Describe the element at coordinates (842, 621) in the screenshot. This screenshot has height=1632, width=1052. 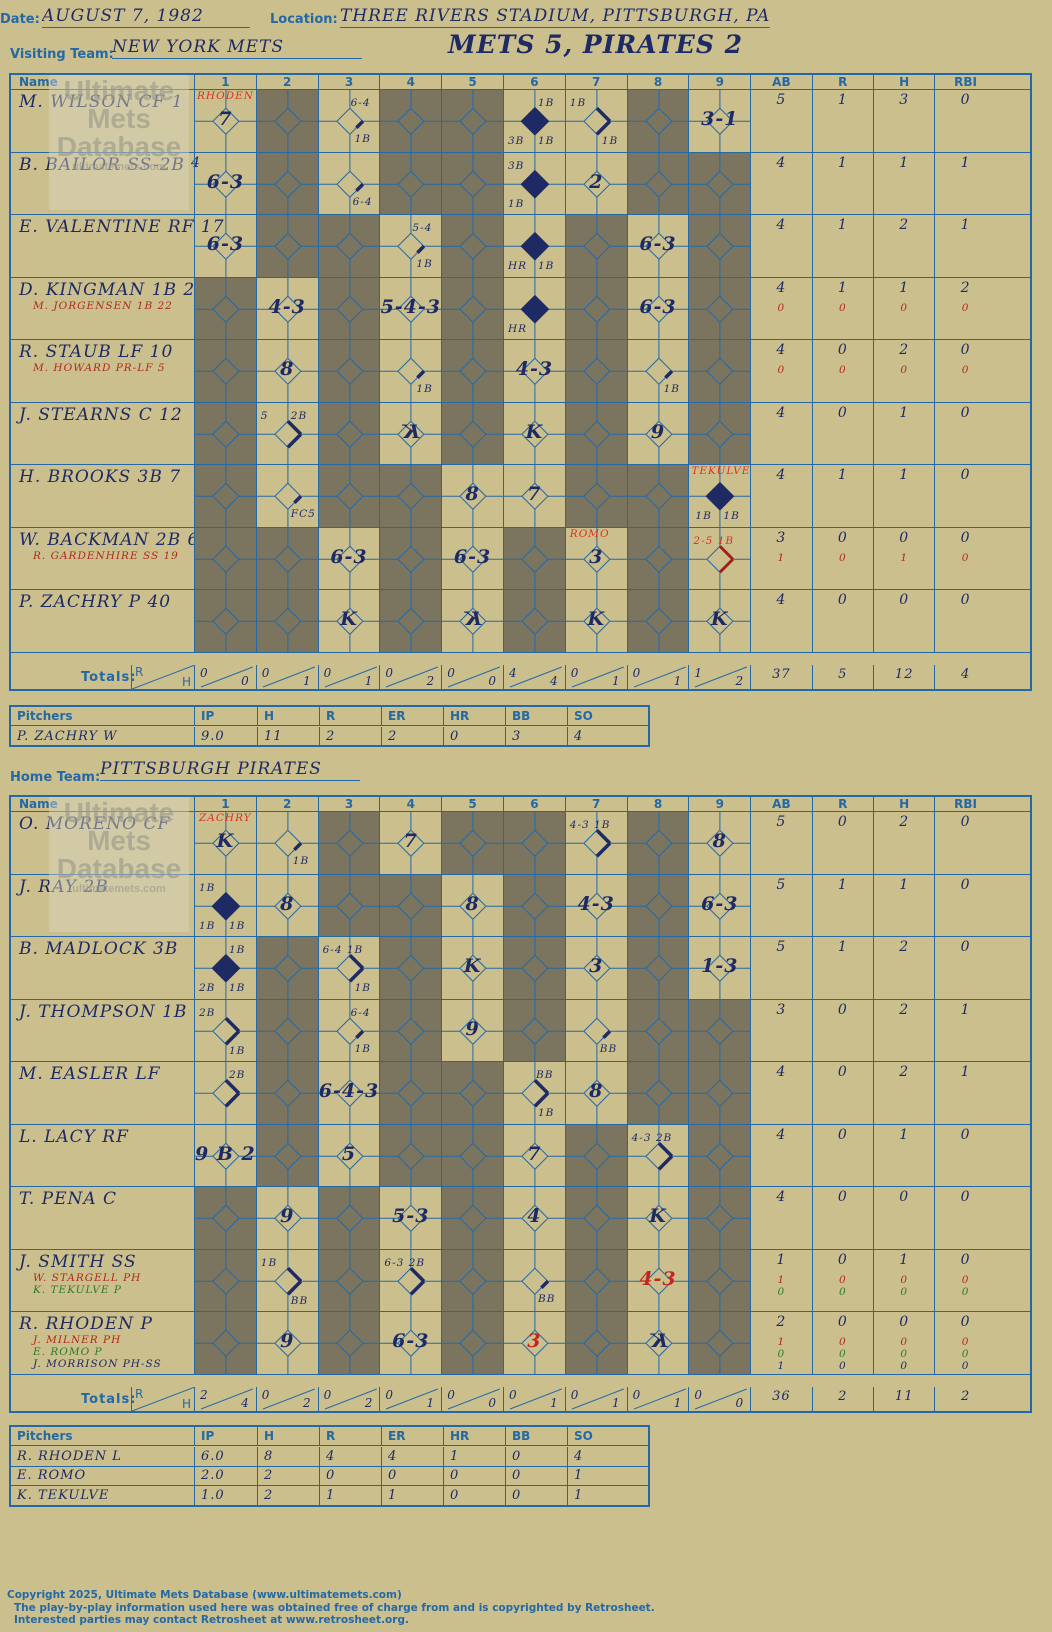
I see `stat-cell-r: 0` at that location.